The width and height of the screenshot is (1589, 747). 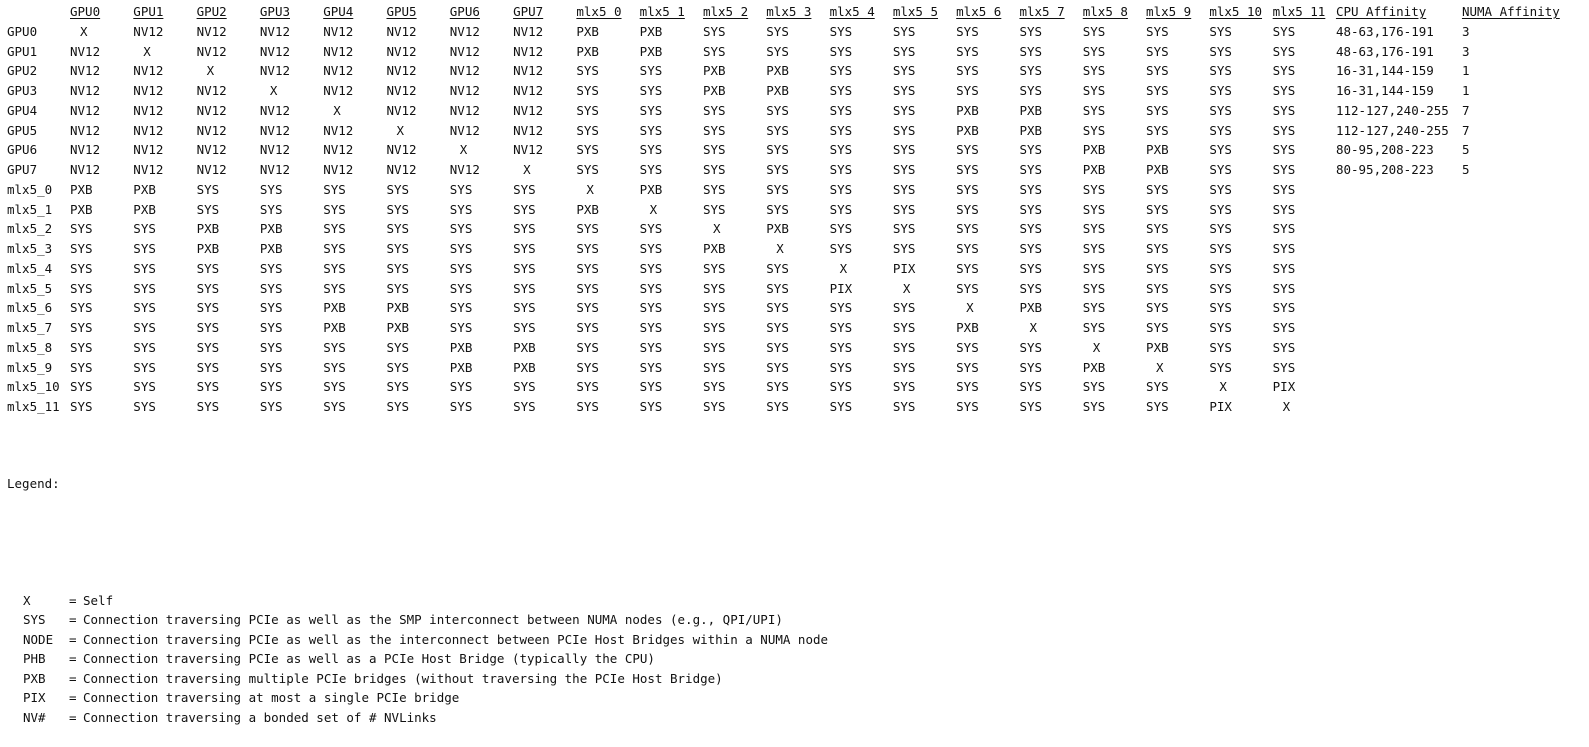 I want to click on row-label: mlx5_6, so click(x=30, y=308).